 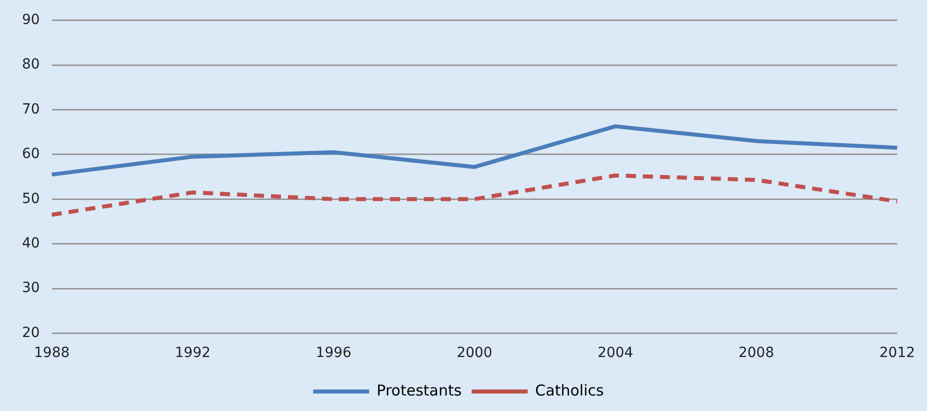 What do you see at coordinates (192, 353) in the screenshot?
I see `x-tick-label: 1992` at bounding box center [192, 353].